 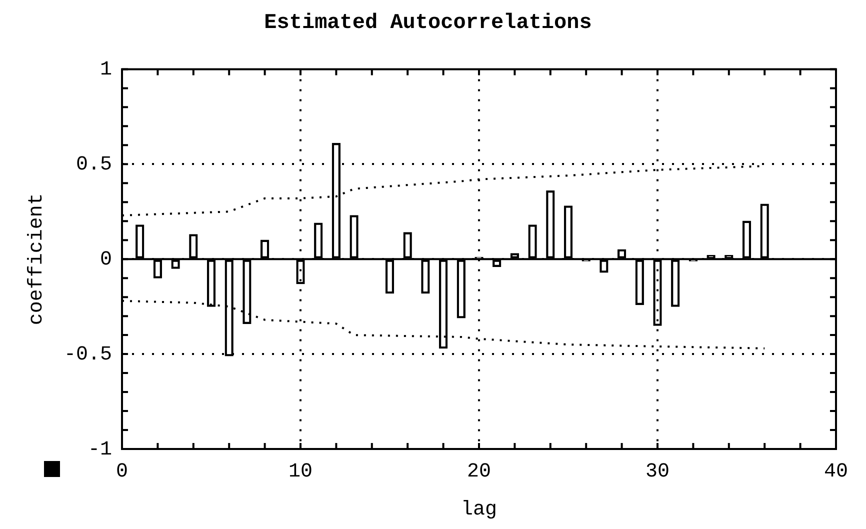 I want to click on chart-title: Estimated Autocorrelations, so click(x=428, y=23).